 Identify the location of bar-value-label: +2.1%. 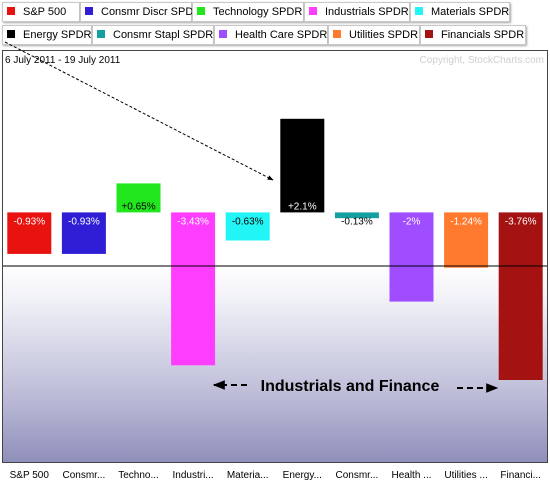
(302, 206).